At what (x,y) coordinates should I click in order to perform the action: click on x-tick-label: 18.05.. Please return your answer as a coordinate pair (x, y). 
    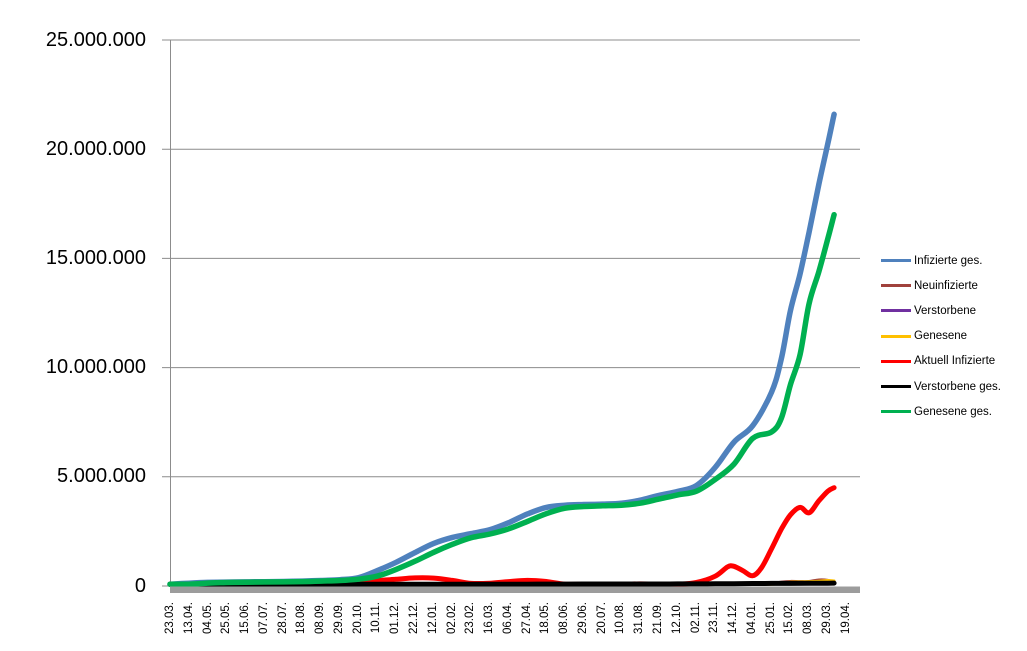
    Looking at the image, I should click on (545, 618).